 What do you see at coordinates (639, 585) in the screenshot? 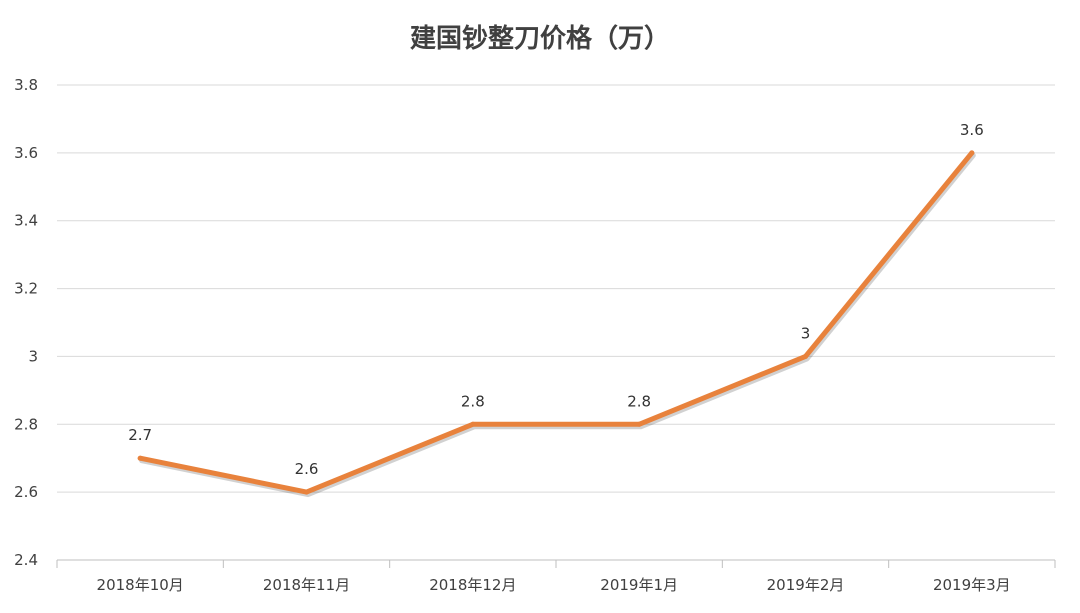
I see `x-tick-label: 2019年1月` at bounding box center [639, 585].